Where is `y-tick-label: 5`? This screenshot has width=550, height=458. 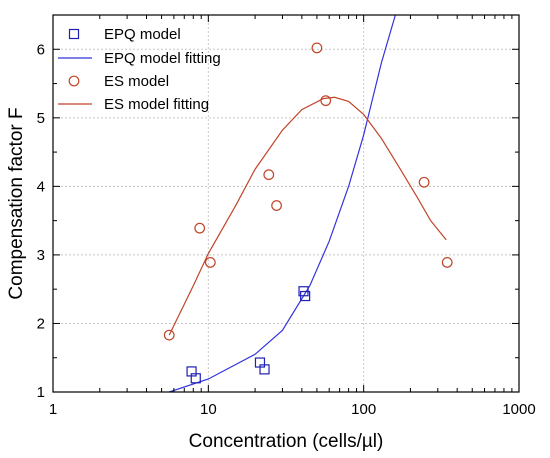
y-tick-label: 5 is located at coordinates (41, 118).